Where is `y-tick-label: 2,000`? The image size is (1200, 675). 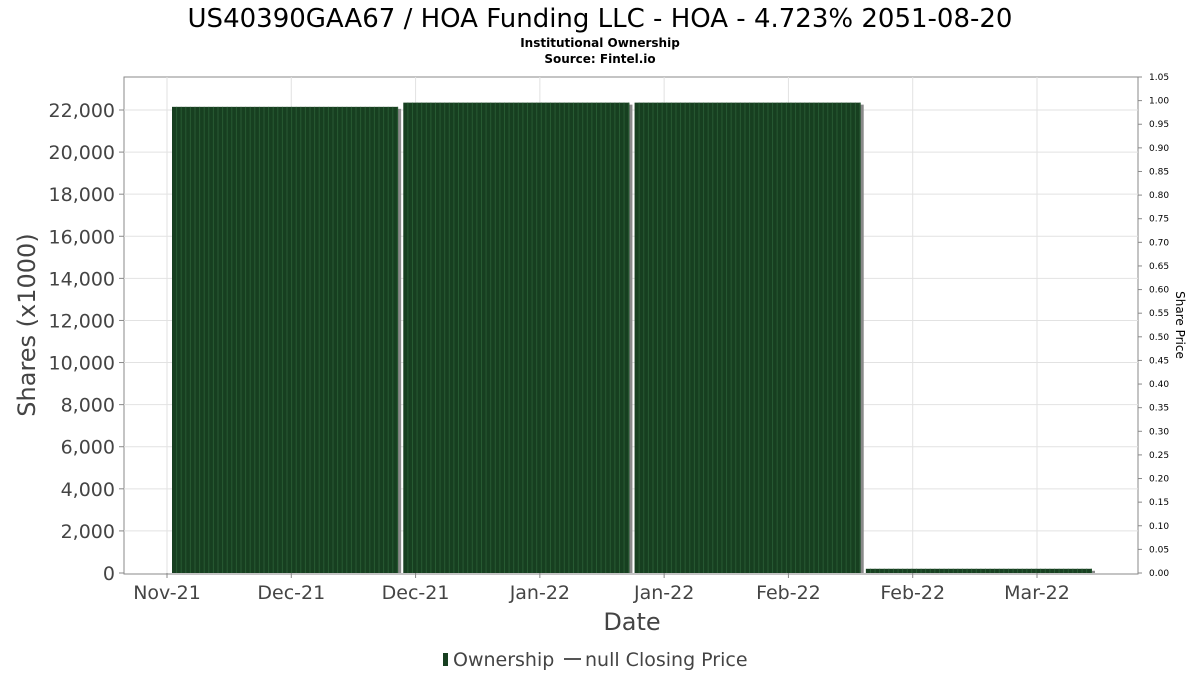
y-tick-label: 2,000 is located at coordinates (88, 532).